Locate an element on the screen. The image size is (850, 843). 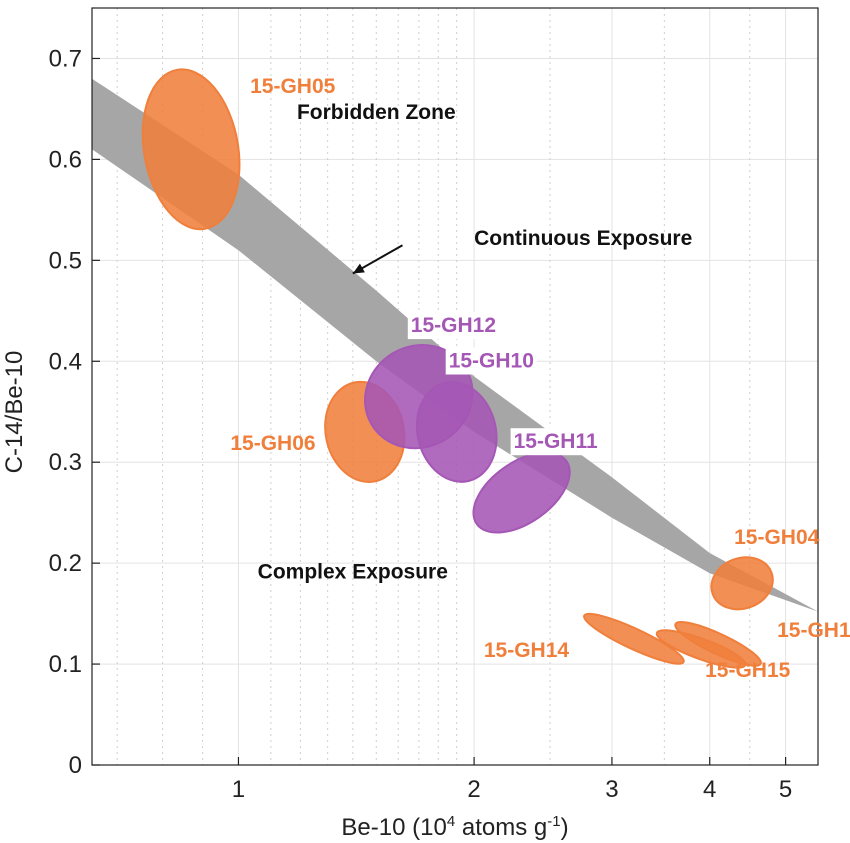
x-tick-label: 1 is located at coordinates (238, 789).